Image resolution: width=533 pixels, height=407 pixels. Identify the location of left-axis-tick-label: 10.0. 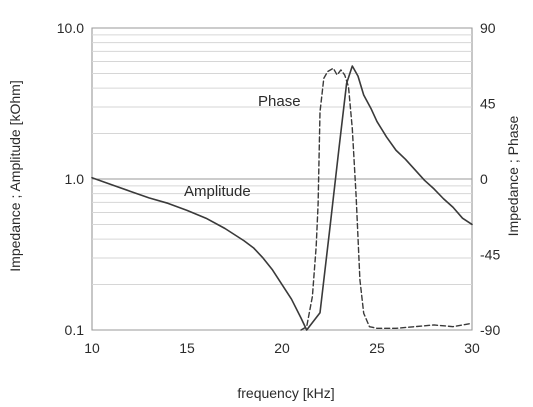
(70, 28).